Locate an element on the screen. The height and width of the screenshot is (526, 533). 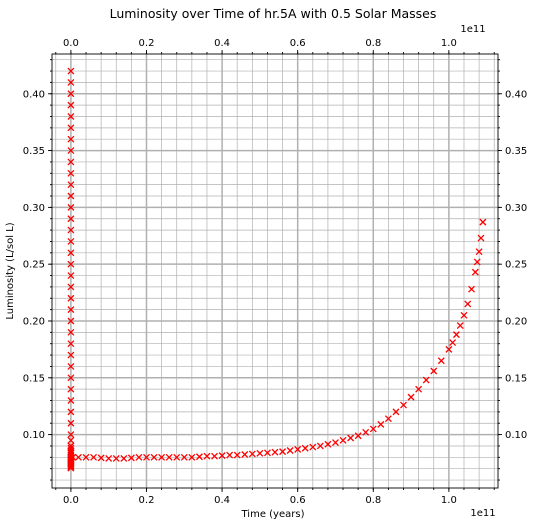
y-tick-label: 0.20 is located at coordinates (34, 321).